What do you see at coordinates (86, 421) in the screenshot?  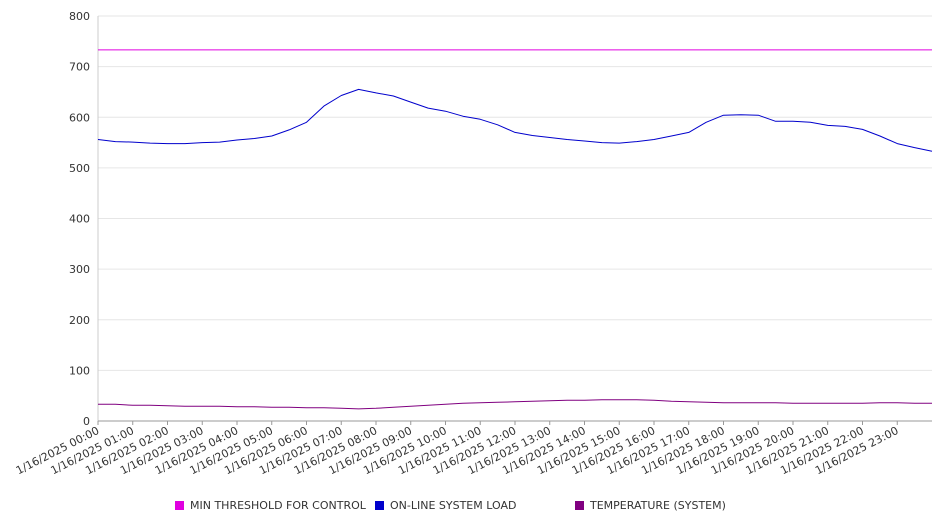 I see `y-tick-label: 0` at bounding box center [86, 421].